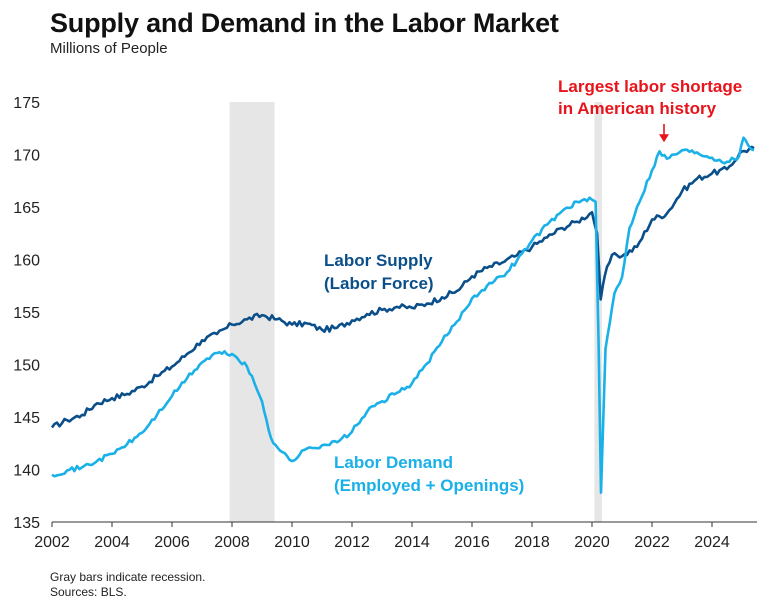  What do you see at coordinates (393, 462) in the screenshot?
I see `series-label-line: Labor Demand` at bounding box center [393, 462].